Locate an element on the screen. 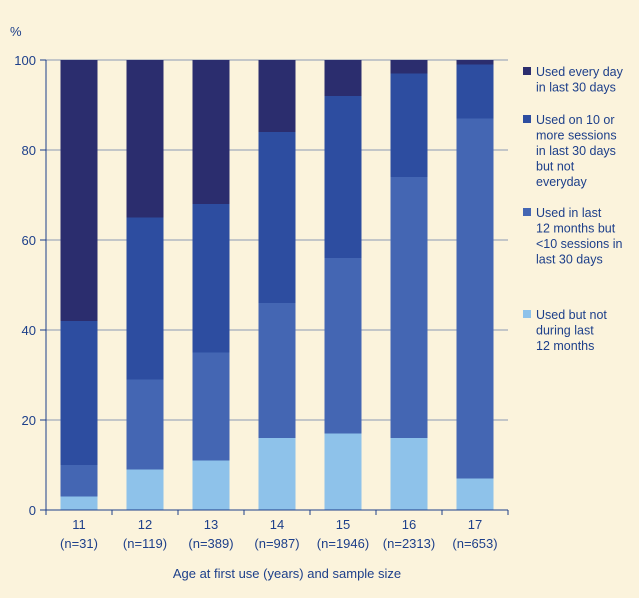 Image resolution: width=639 pixels, height=598 pixels. x-tick-label: 14 is located at coordinates (277, 524).